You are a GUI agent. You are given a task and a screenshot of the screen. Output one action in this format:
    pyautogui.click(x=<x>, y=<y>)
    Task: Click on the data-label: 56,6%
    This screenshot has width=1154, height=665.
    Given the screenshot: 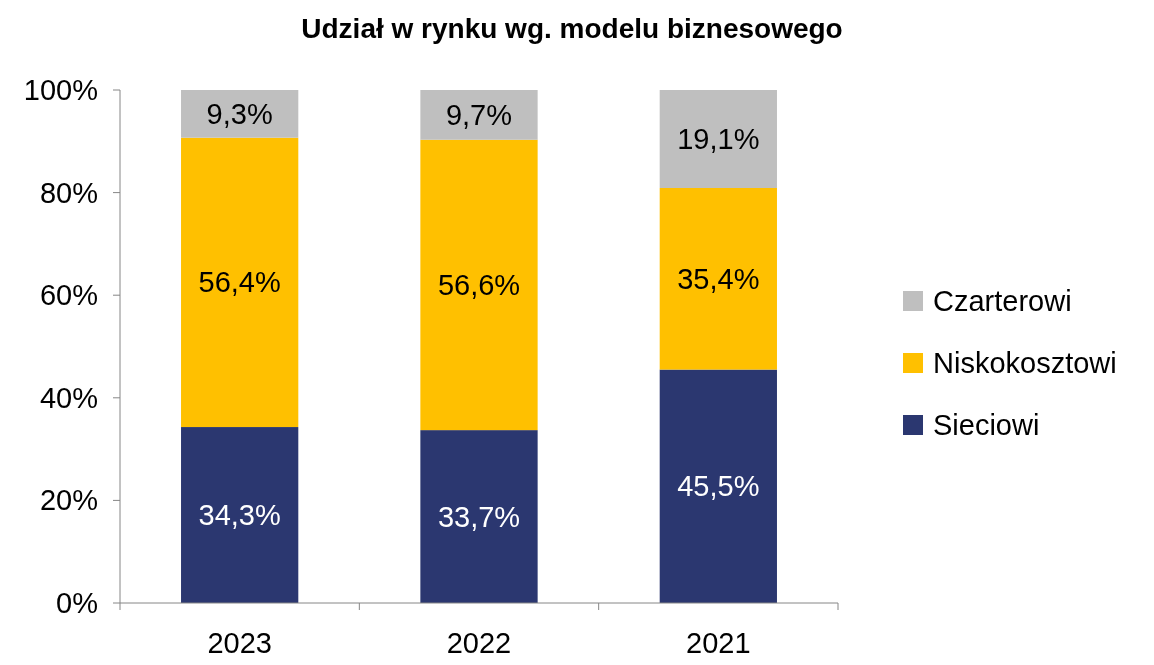 What is the action you would take?
    pyautogui.click(x=479, y=284)
    